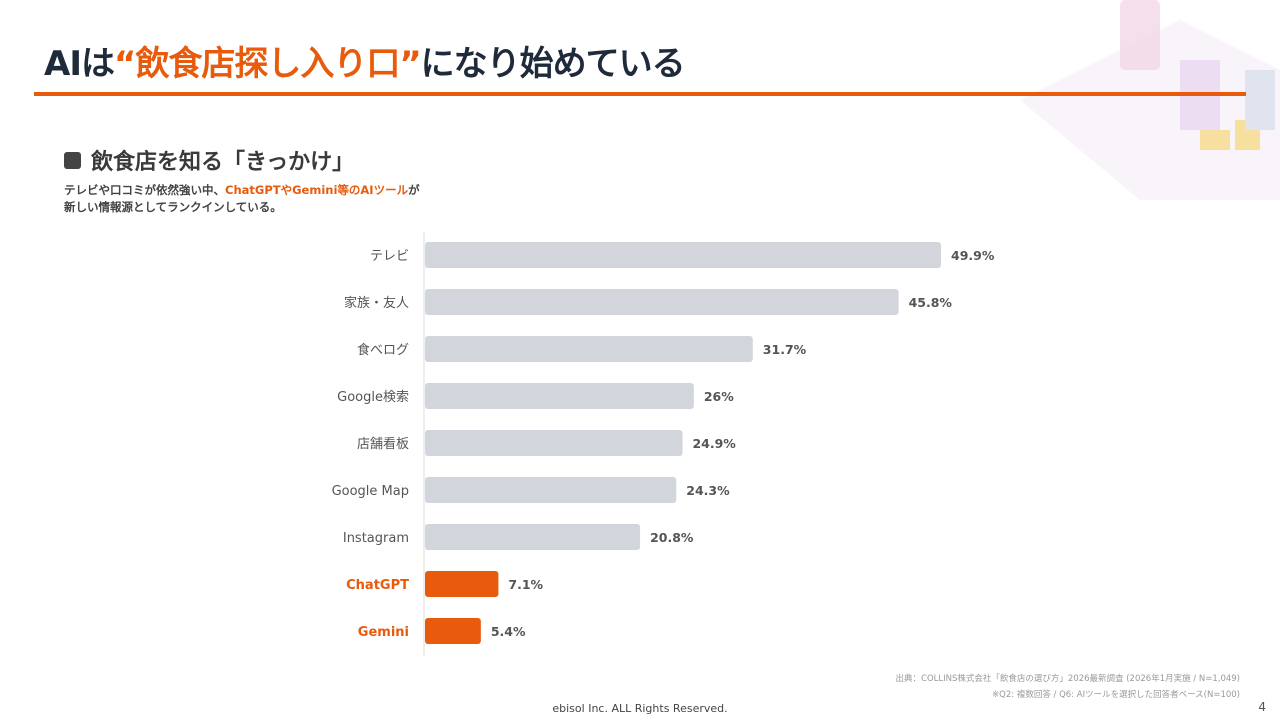 The image size is (1280, 720). What do you see at coordinates (370, 491) in the screenshot?
I see `category-label: Google Map` at bounding box center [370, 491].